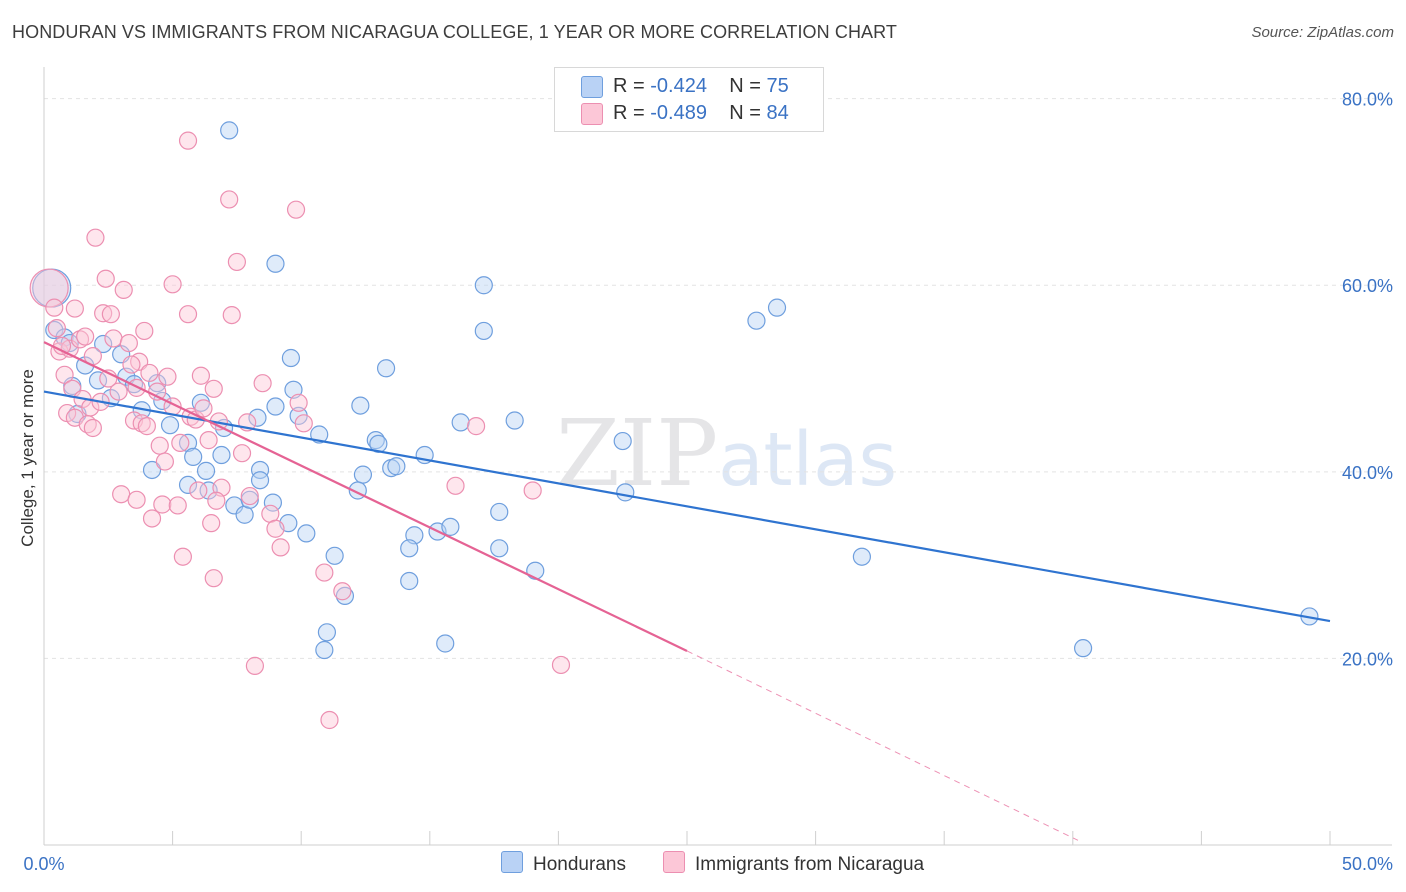 Image resolution: width=1406 pixels, height=892 pixels. I want to click on watermark-zip: ZIP, so click(637, 453).